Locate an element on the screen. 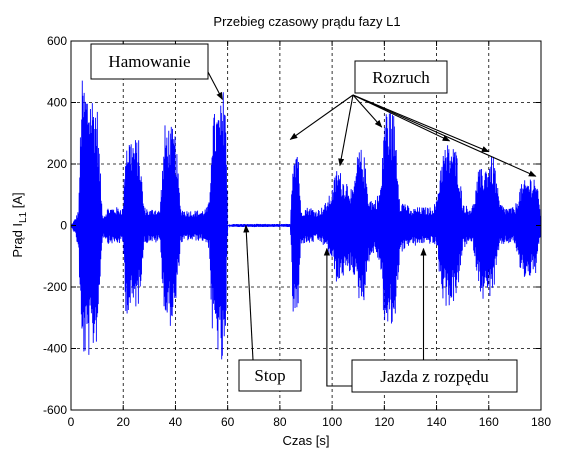  annotation-stop-text: Stop is located at coordinates (269, 375).